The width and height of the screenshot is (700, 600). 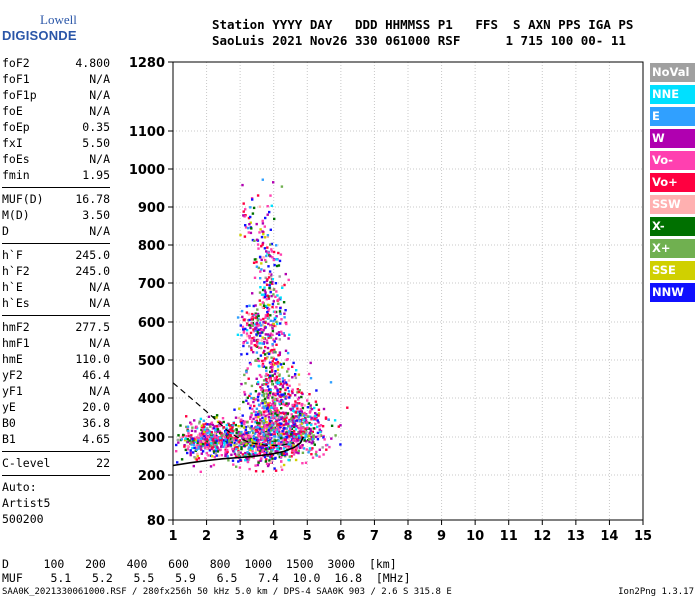 I want to click on x-tick-label: 7, so click(x=374, y=536).